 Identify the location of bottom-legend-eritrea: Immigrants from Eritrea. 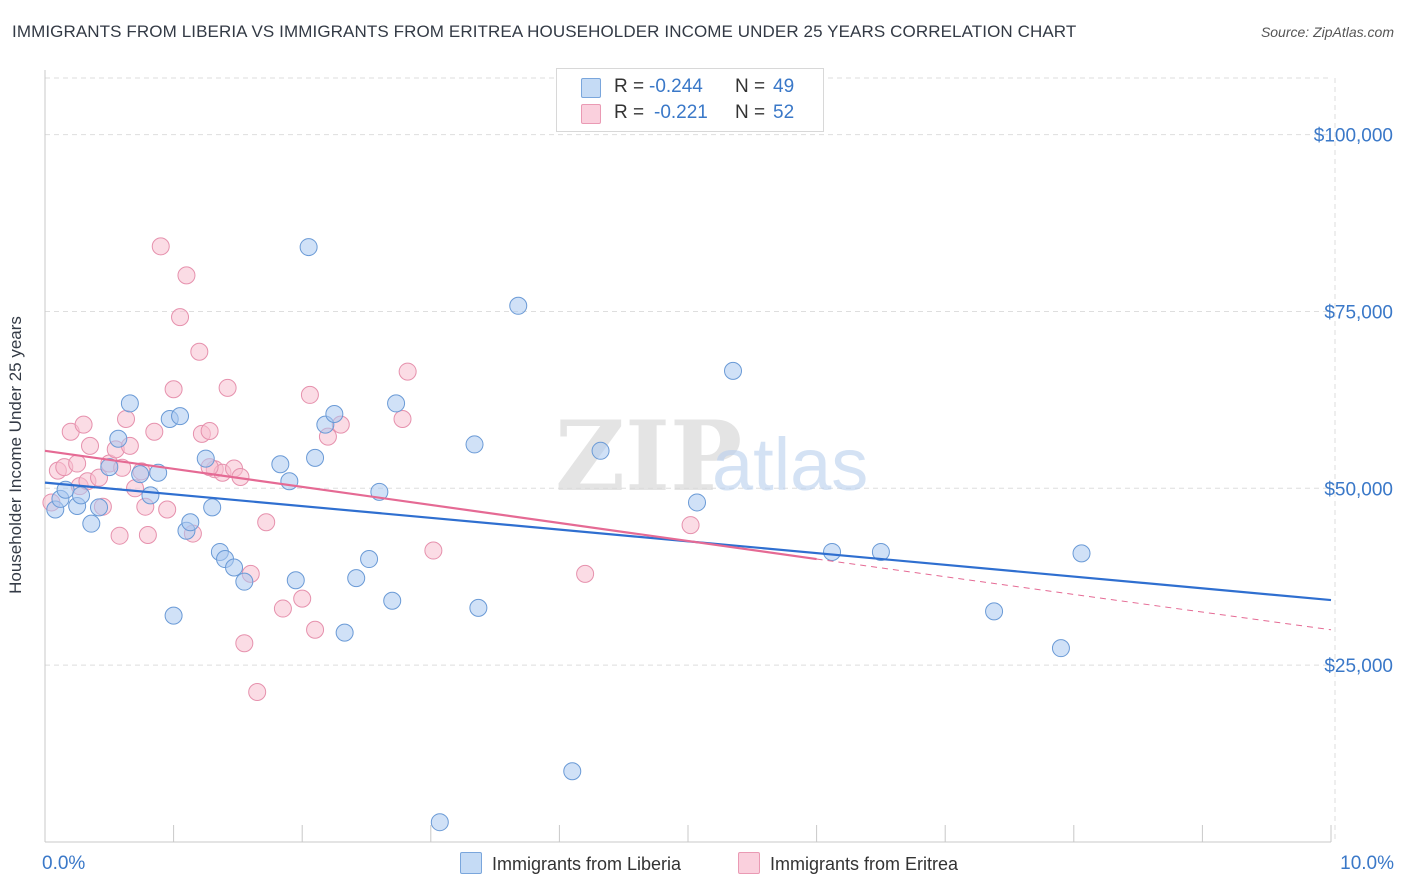
(848, 863).